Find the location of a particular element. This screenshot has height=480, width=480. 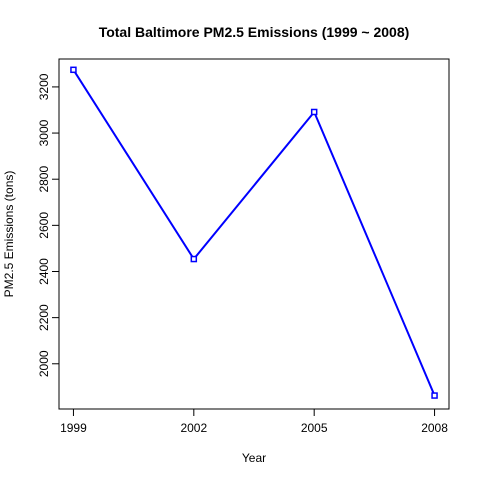

y-tick-label: 2600 is located at coordinates (44, 225).